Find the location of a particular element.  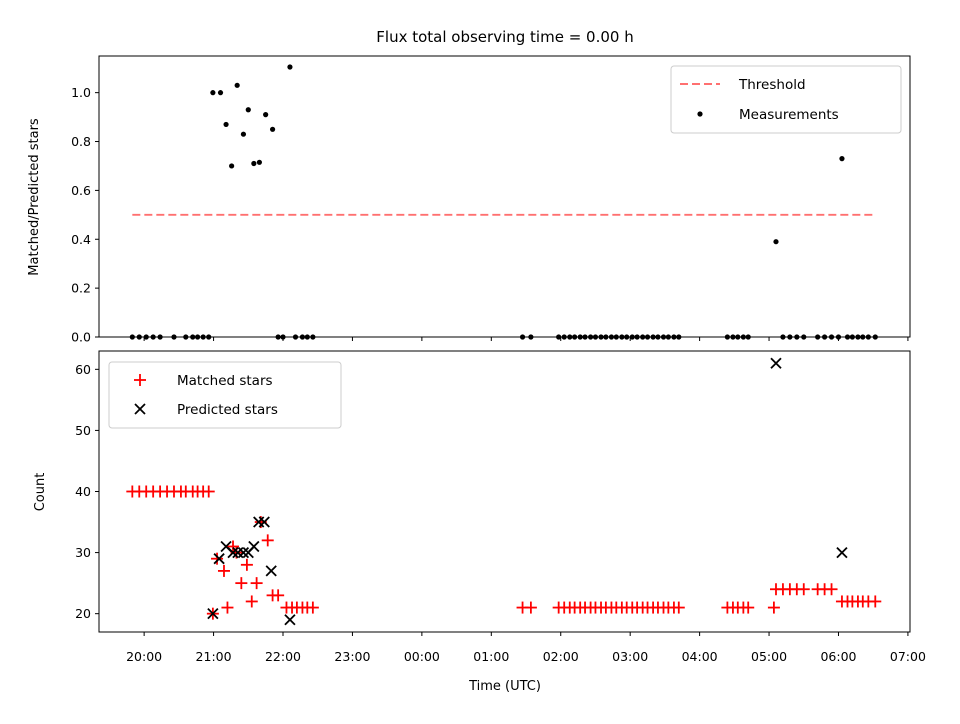

x-tick-label: 01:00 is located at coordinates (491, 656).